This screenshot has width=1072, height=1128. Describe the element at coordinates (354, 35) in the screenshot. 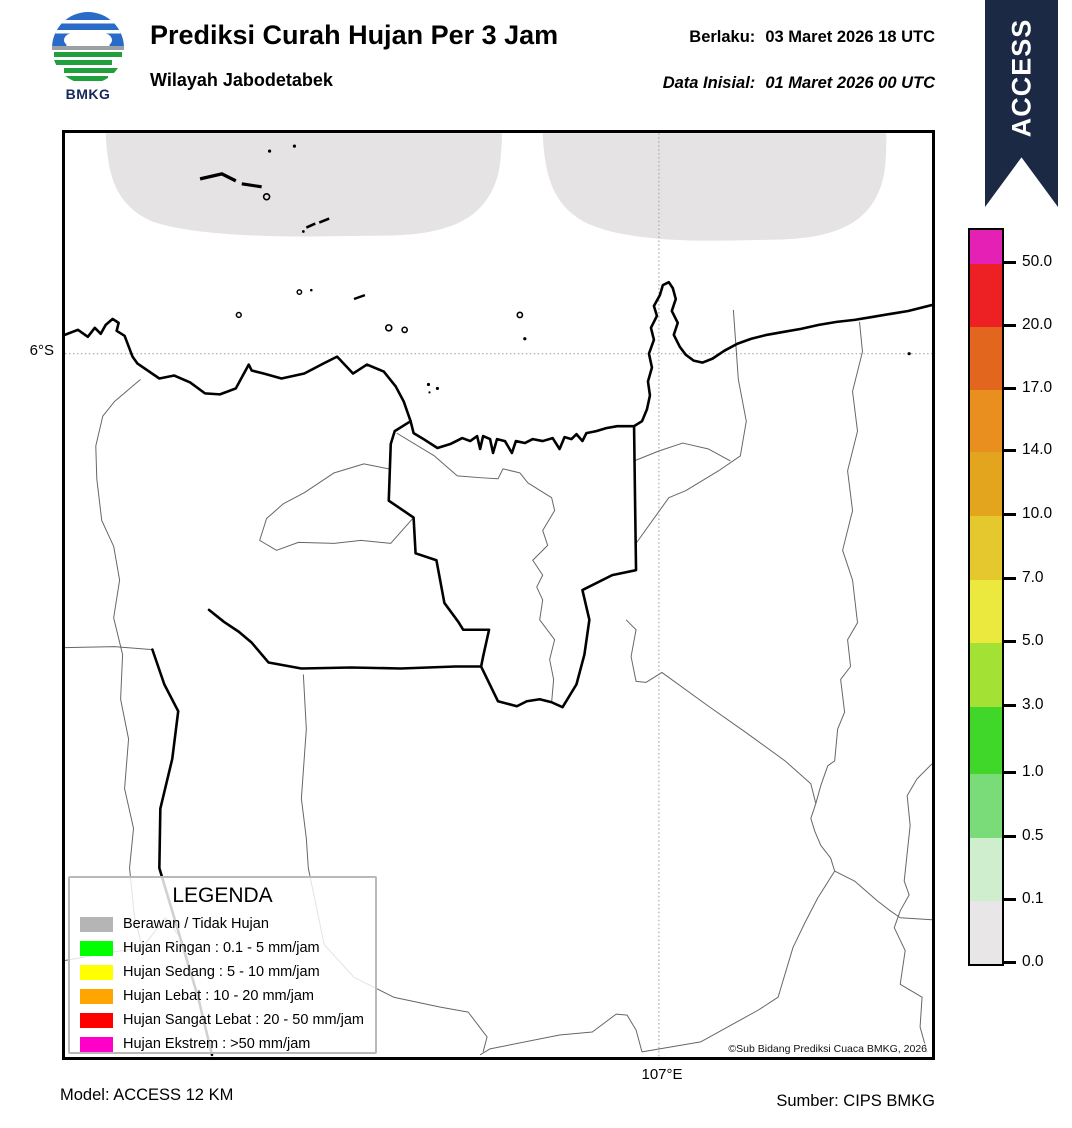

I see `page-title: Prediksi Curah Hujan Per 3 Jam` at that location.